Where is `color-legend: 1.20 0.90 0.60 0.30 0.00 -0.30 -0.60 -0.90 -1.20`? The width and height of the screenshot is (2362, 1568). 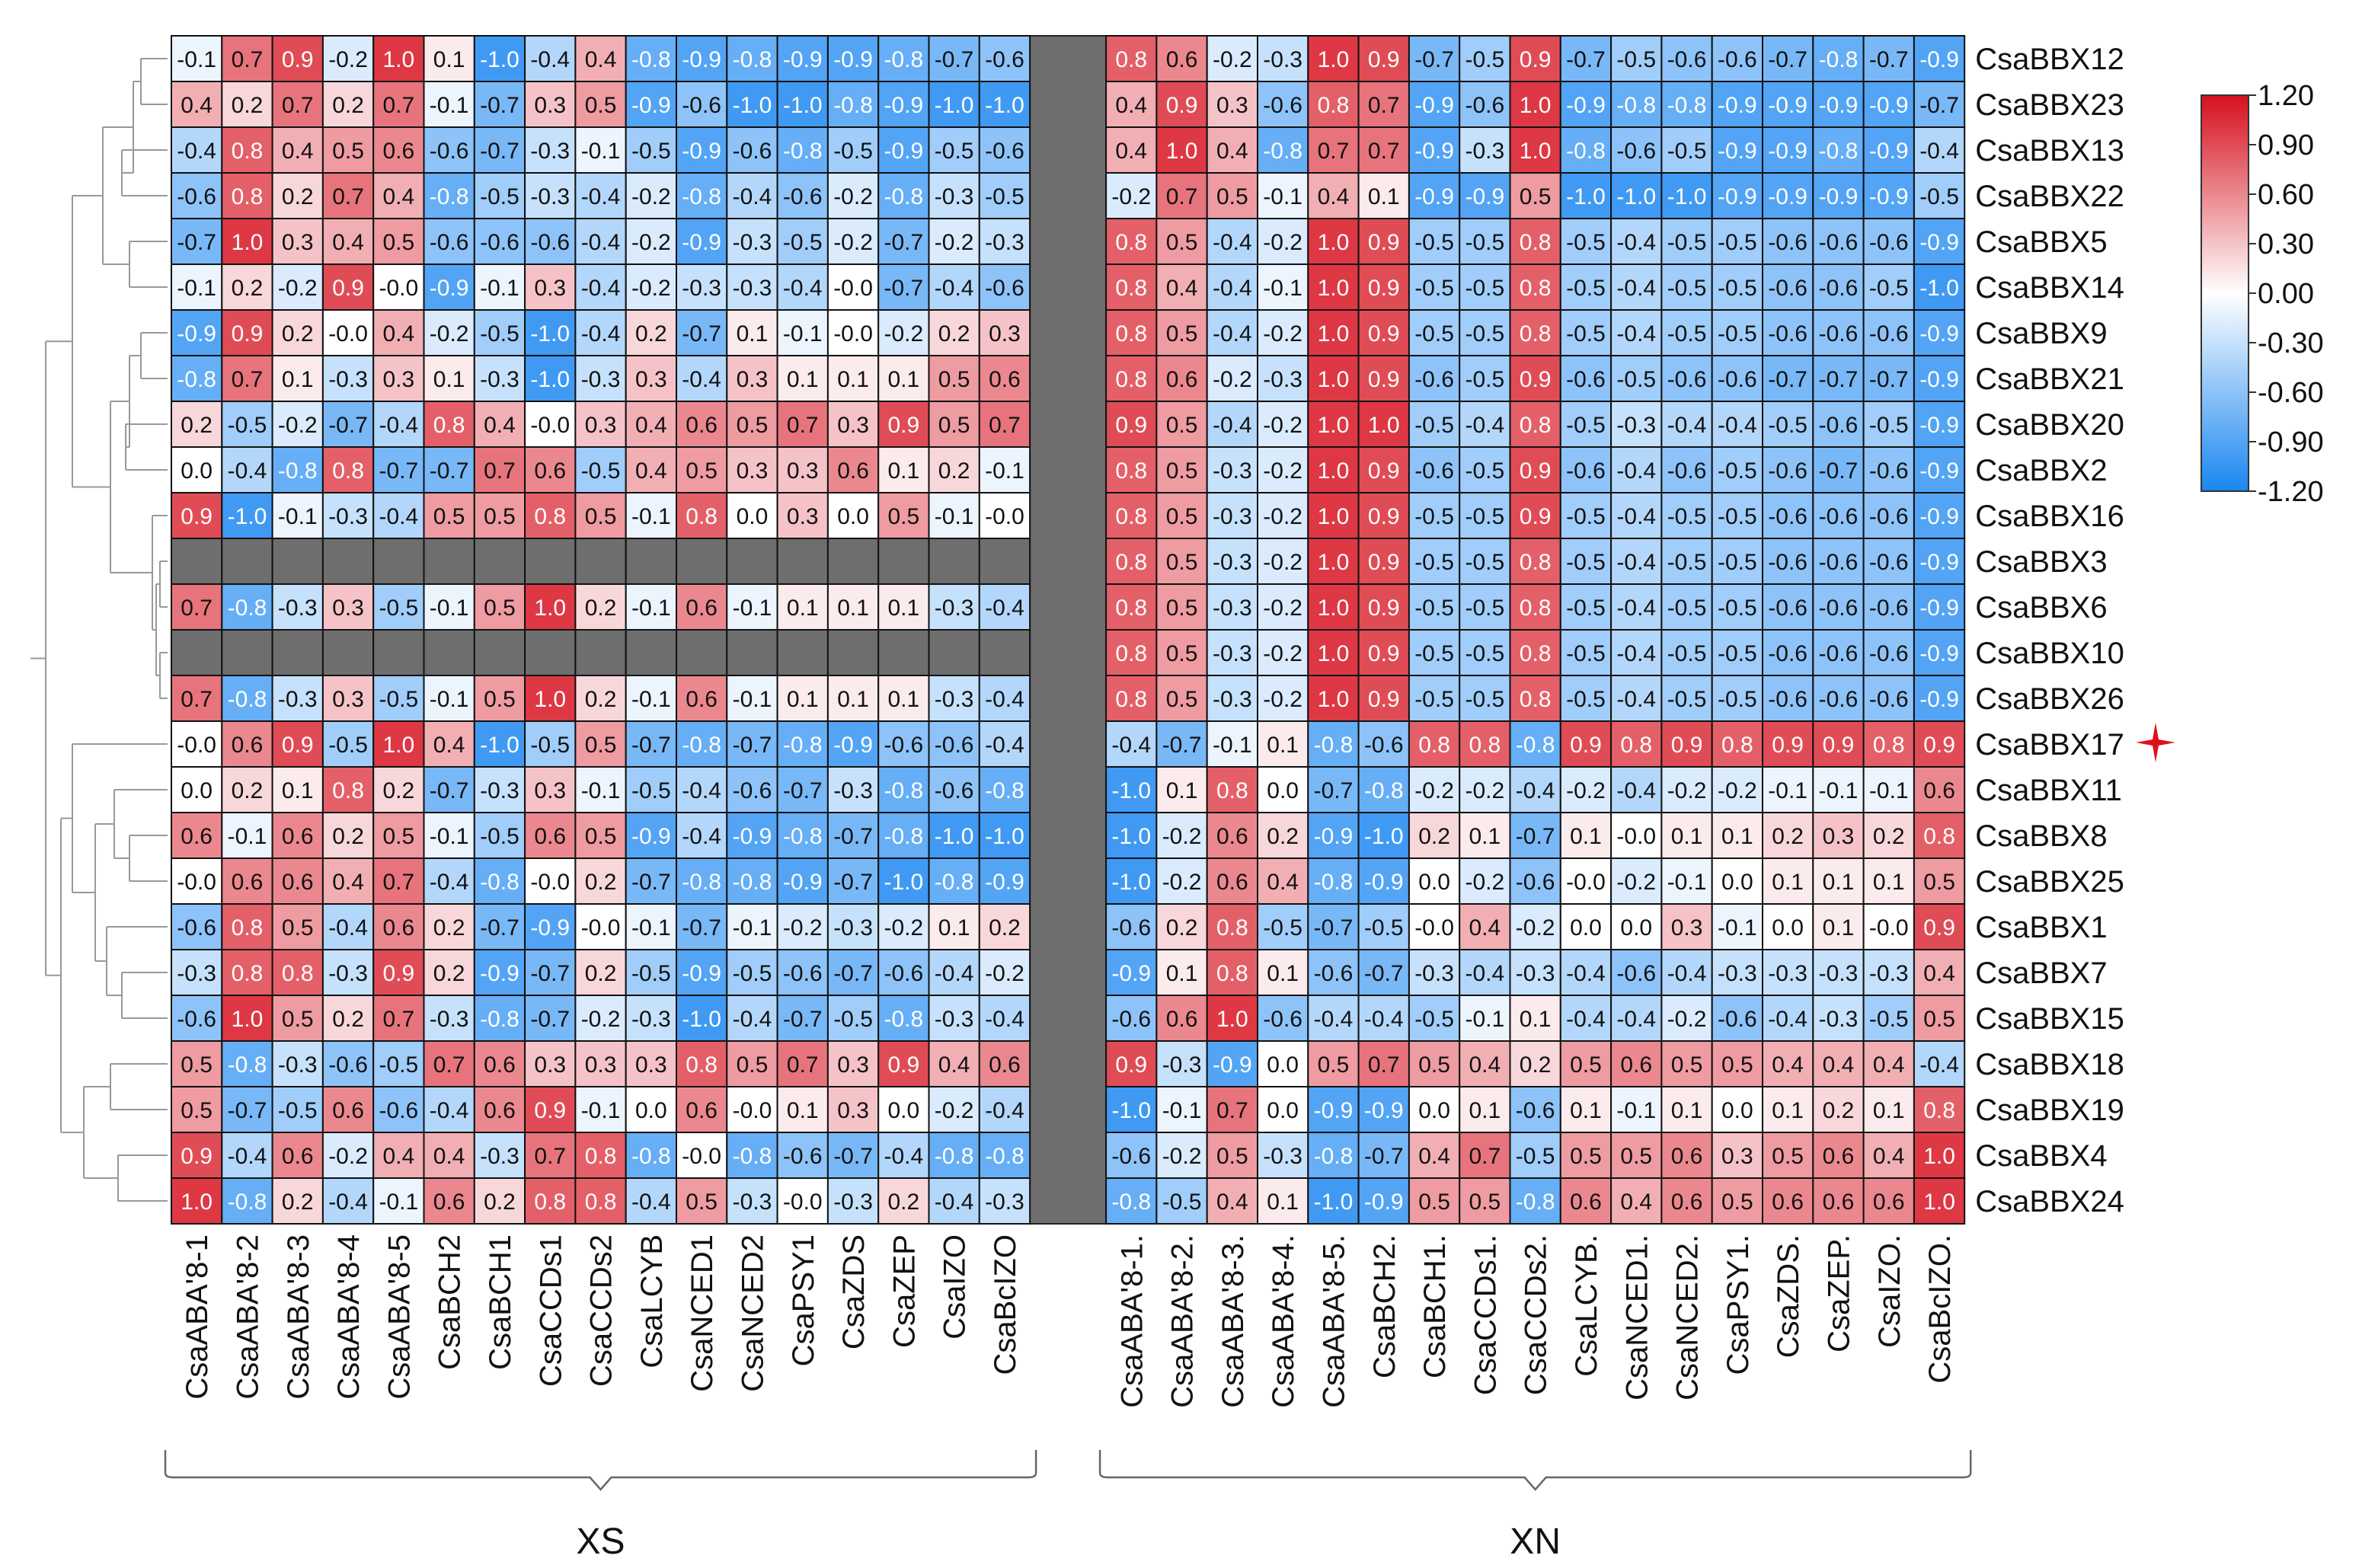
color-legend: 1.20 0.90 0.60 0.30 0.00 -0.30 -0.60 -0.90 -1.20 is located at coordinates (2262, 294).